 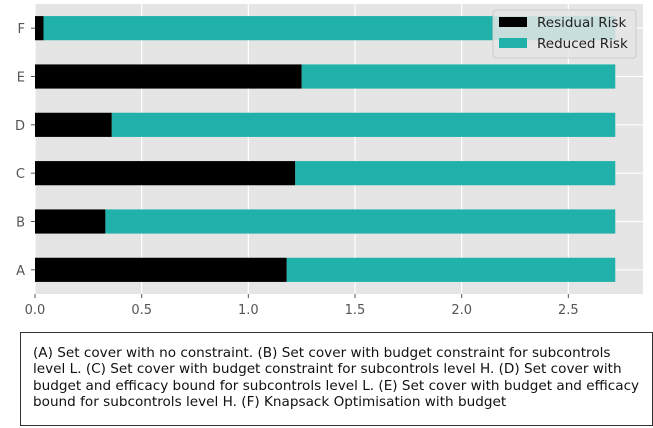 What do you see at coordinates (70, 221) in the screenshot?
I see `bar-residual-risk-b` at bounding box center [70, 221].